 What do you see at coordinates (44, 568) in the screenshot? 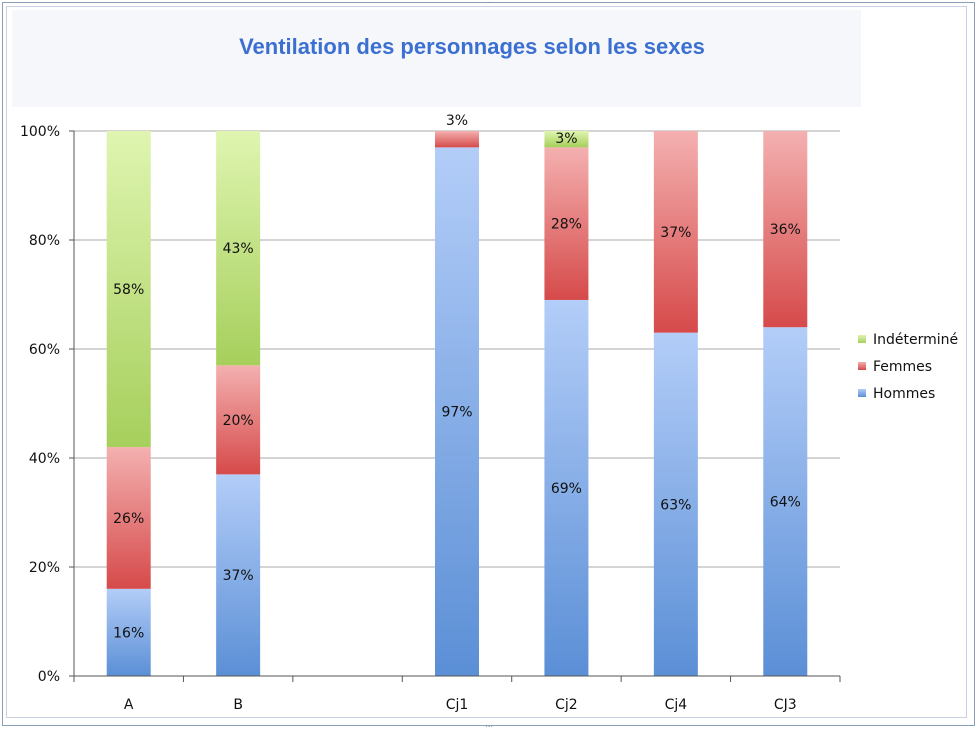
I see `y-tick-label: 20%` at bounding box center [44, 568].